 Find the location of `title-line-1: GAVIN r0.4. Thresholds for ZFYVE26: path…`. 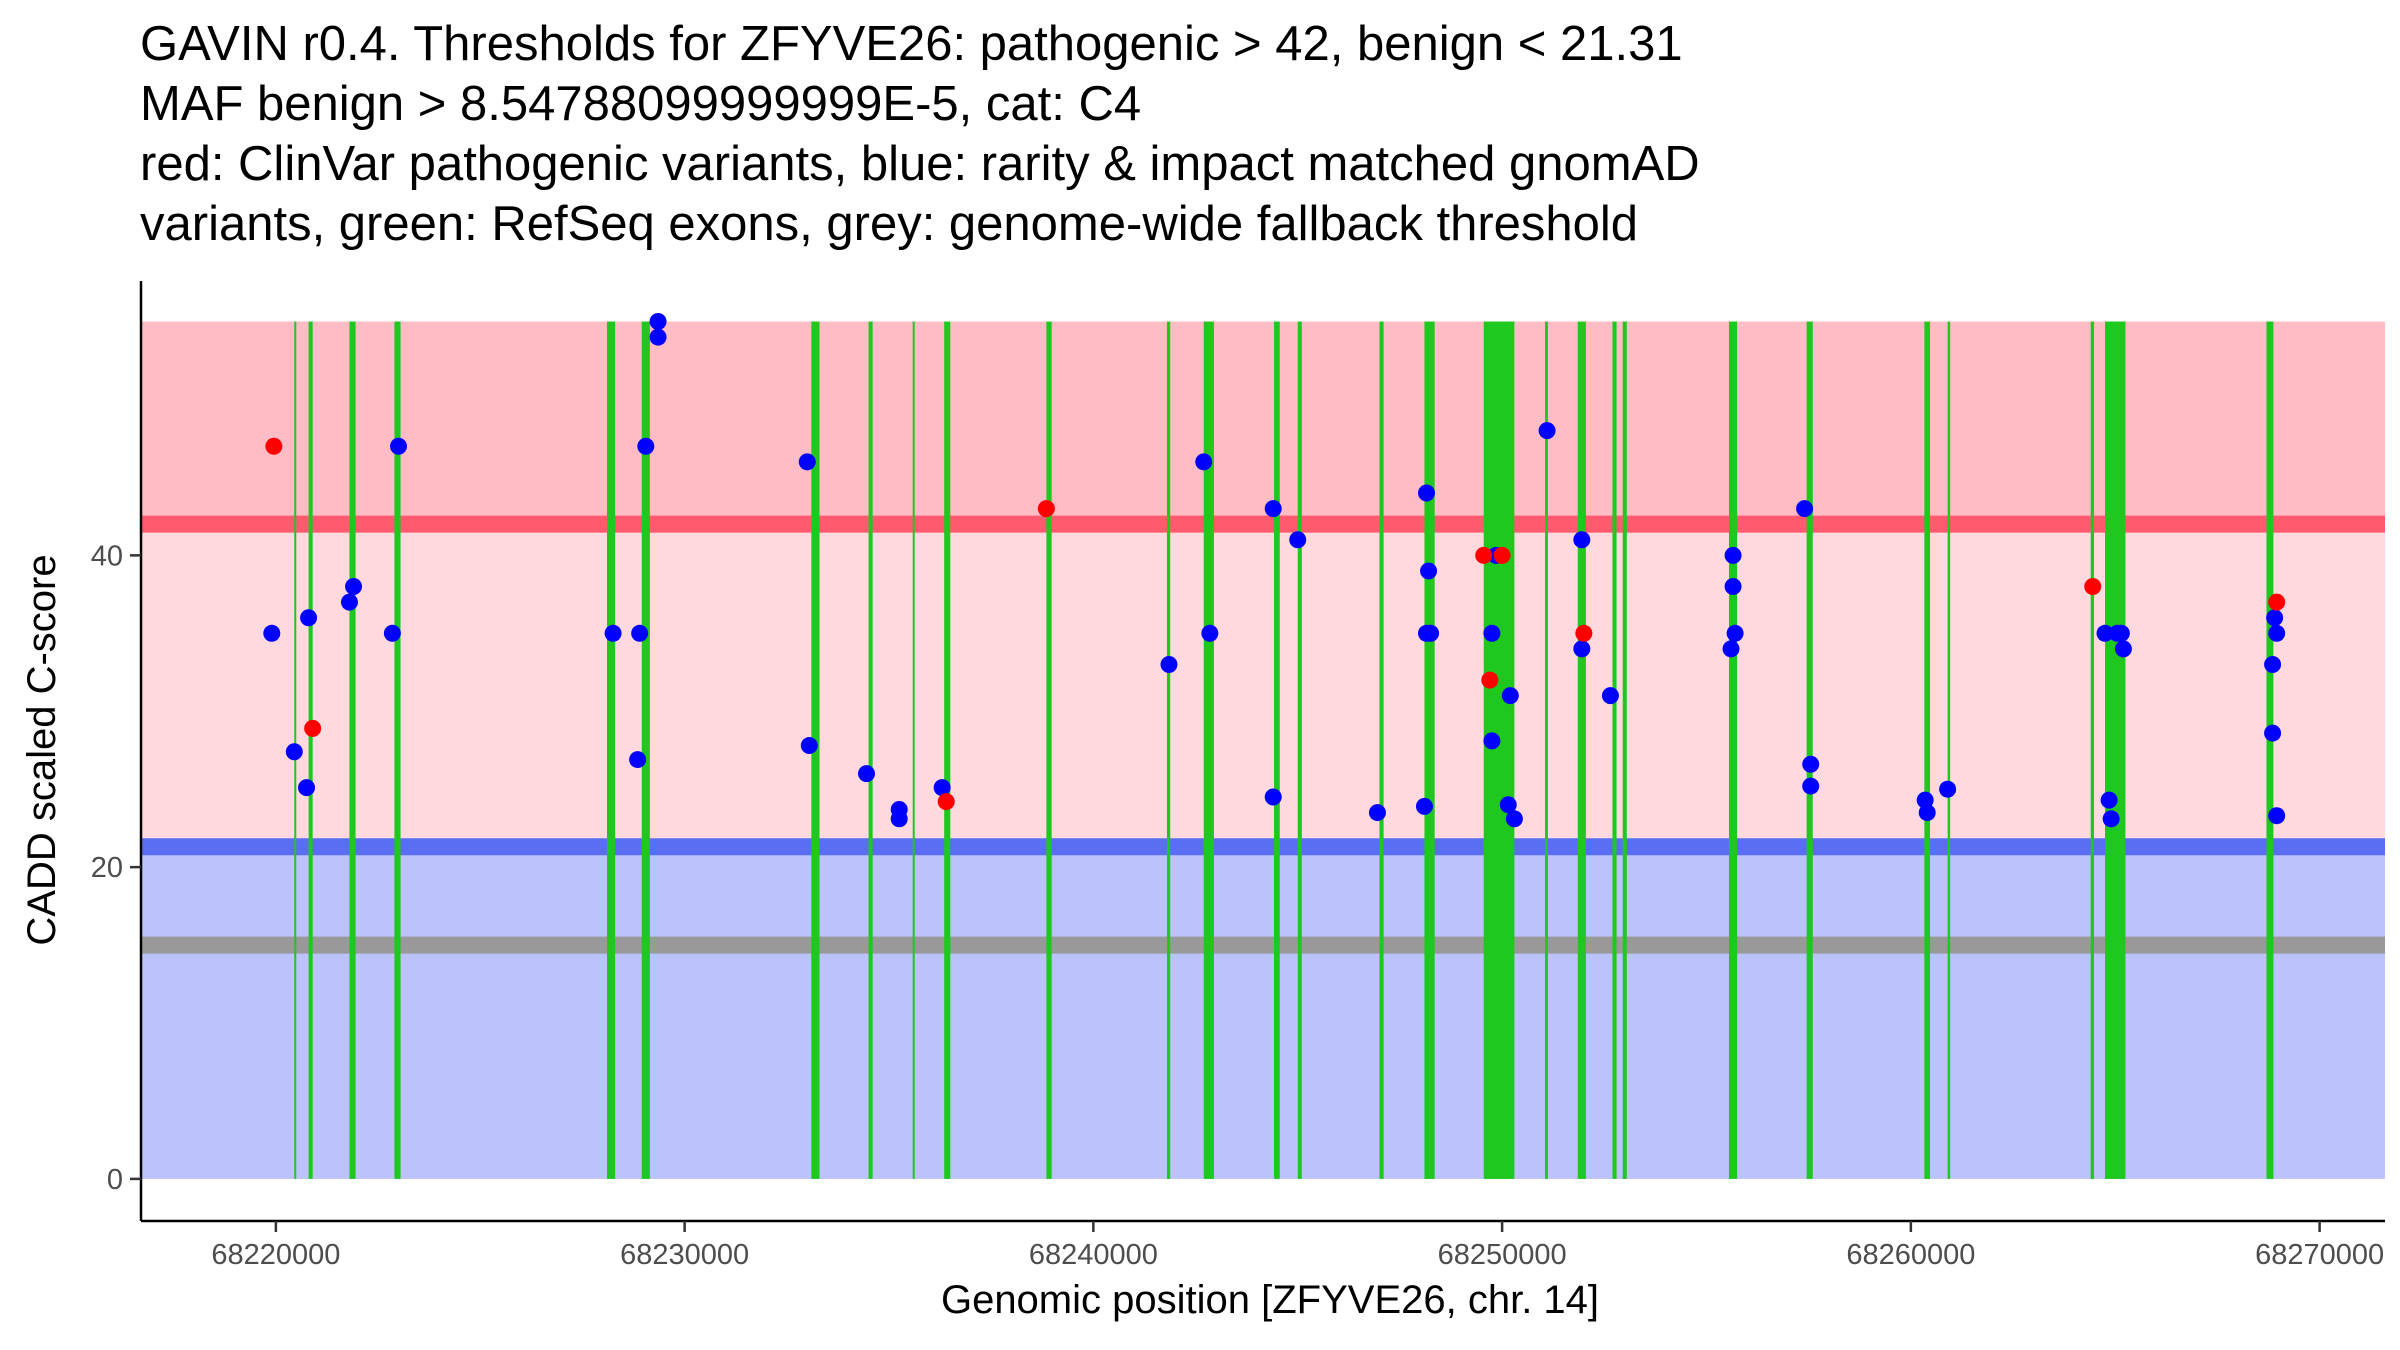

title-line-1: GAVIN r0.4. Thresholds for ZFYVE26: path… is located at coordinates (911, 44).